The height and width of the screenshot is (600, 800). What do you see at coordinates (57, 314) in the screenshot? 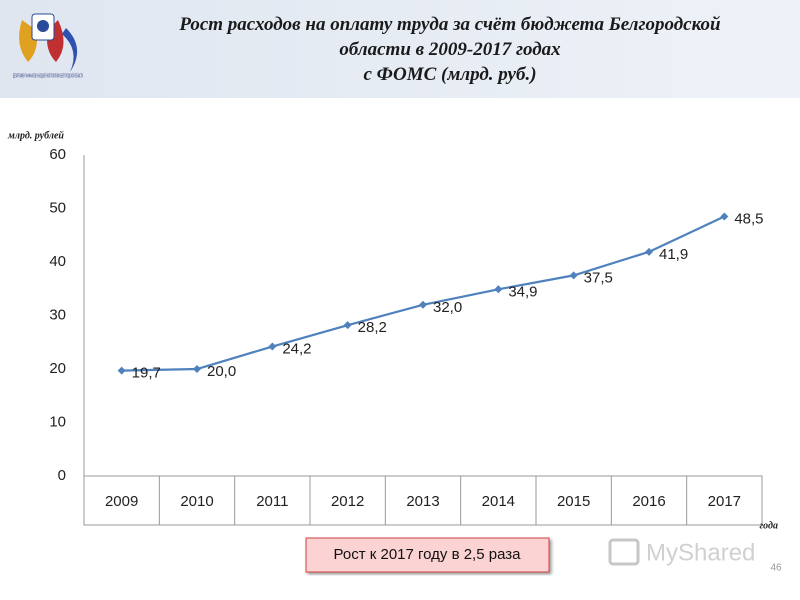
I see `y-tick-label: 30` at bounding box center [57, 314].